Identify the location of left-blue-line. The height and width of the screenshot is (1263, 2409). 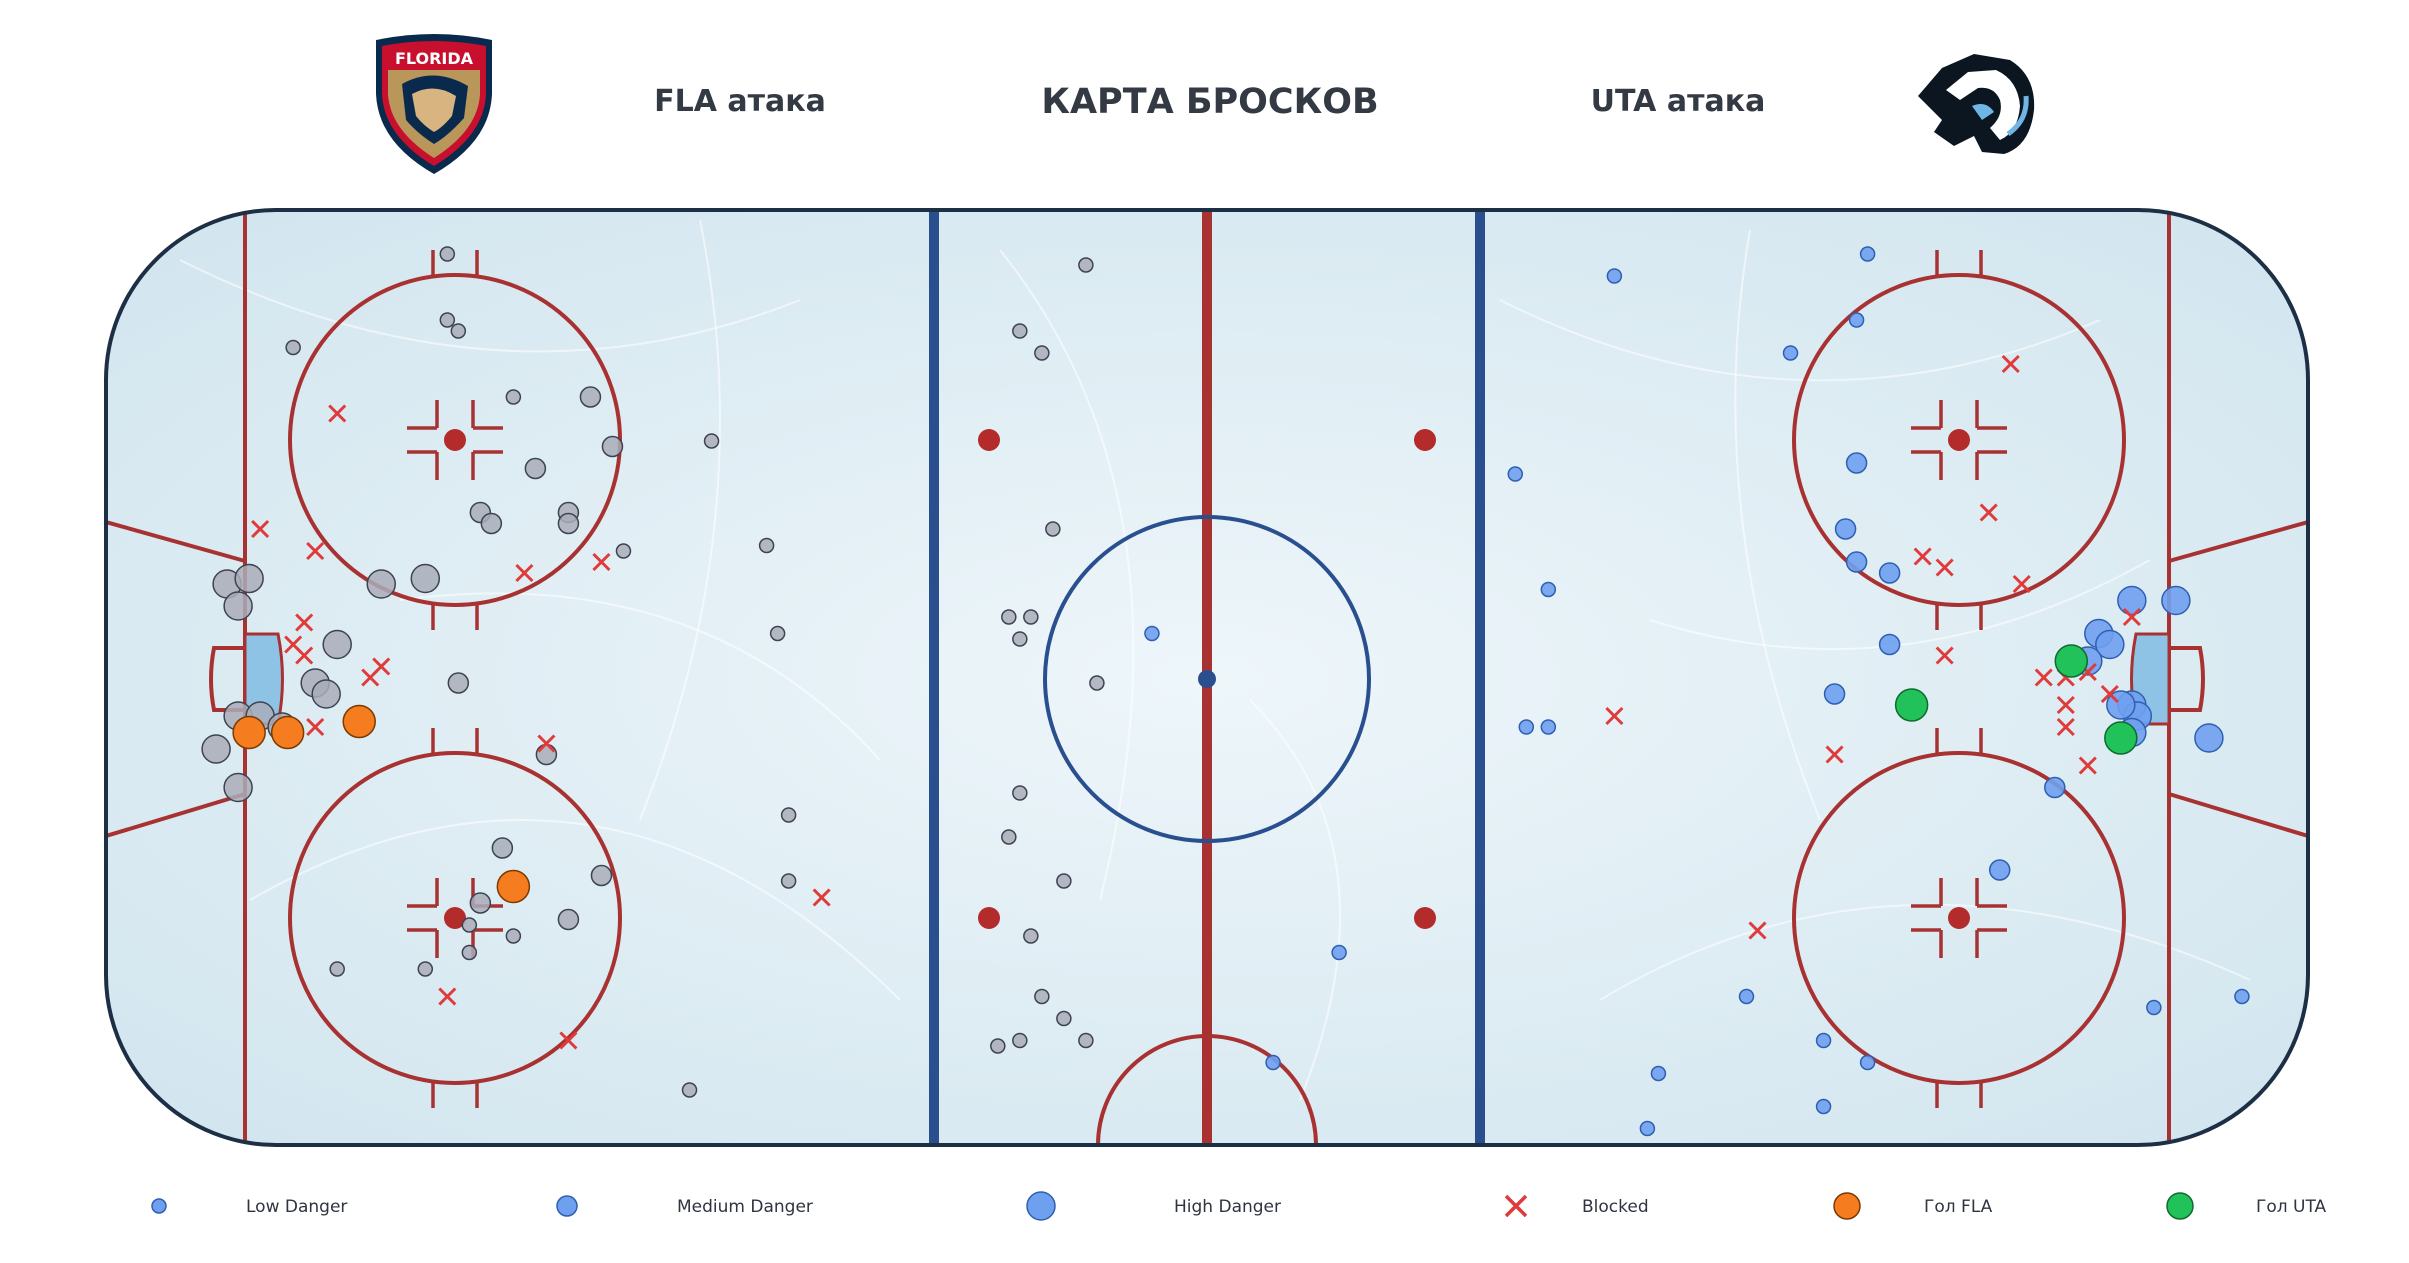
(934, 677).